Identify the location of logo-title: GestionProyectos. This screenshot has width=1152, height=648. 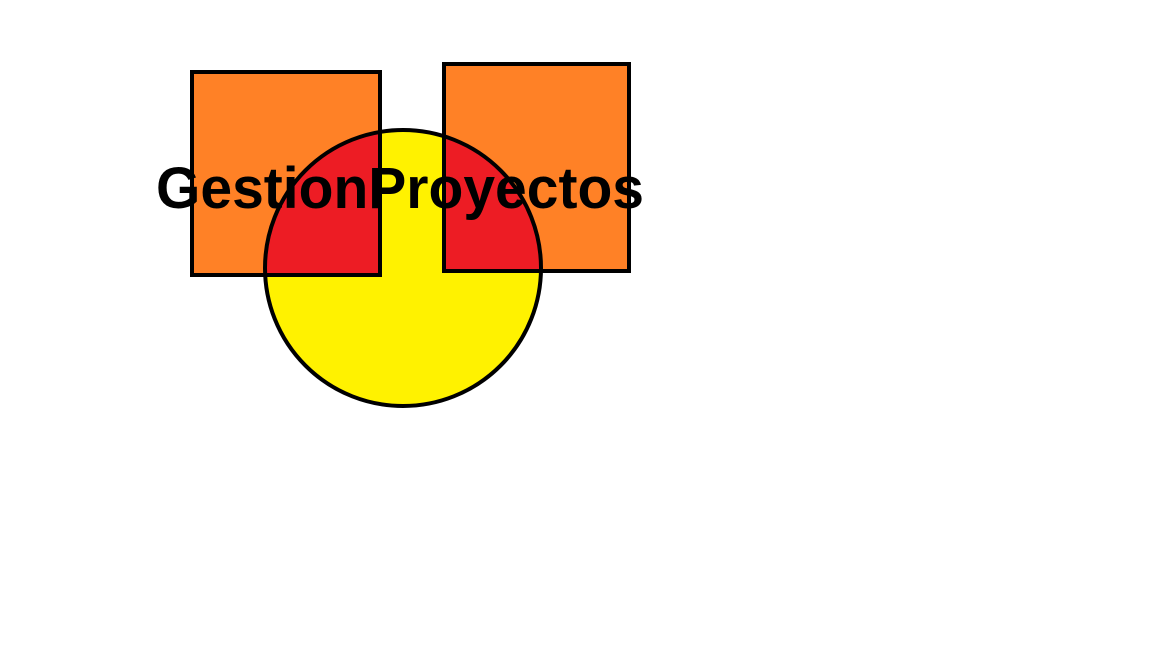
(400, 188).